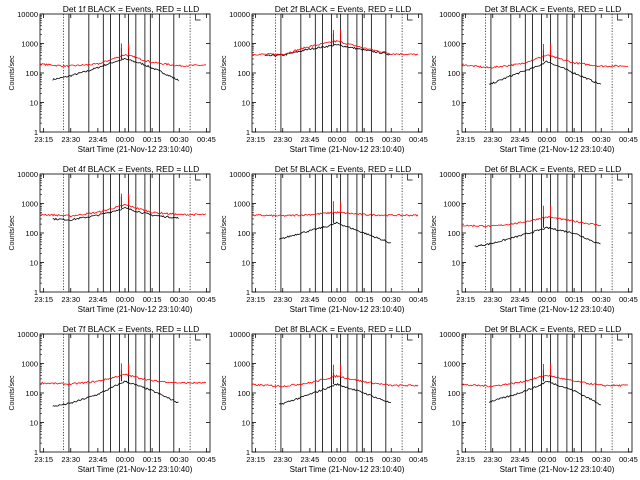 Image resolution: width=640 pixels, height=480 pixels. Describe the element at coordinates (343, 9) in the screenshot. I see `chart-title: Det 2f BLACK = Events, RED = LLD` at that location.